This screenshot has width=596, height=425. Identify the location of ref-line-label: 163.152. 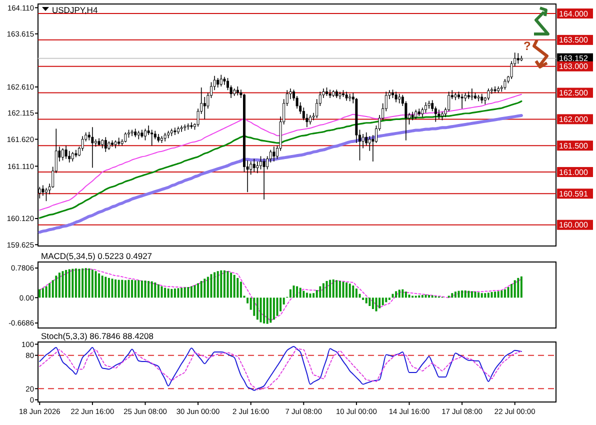
(573, 59).